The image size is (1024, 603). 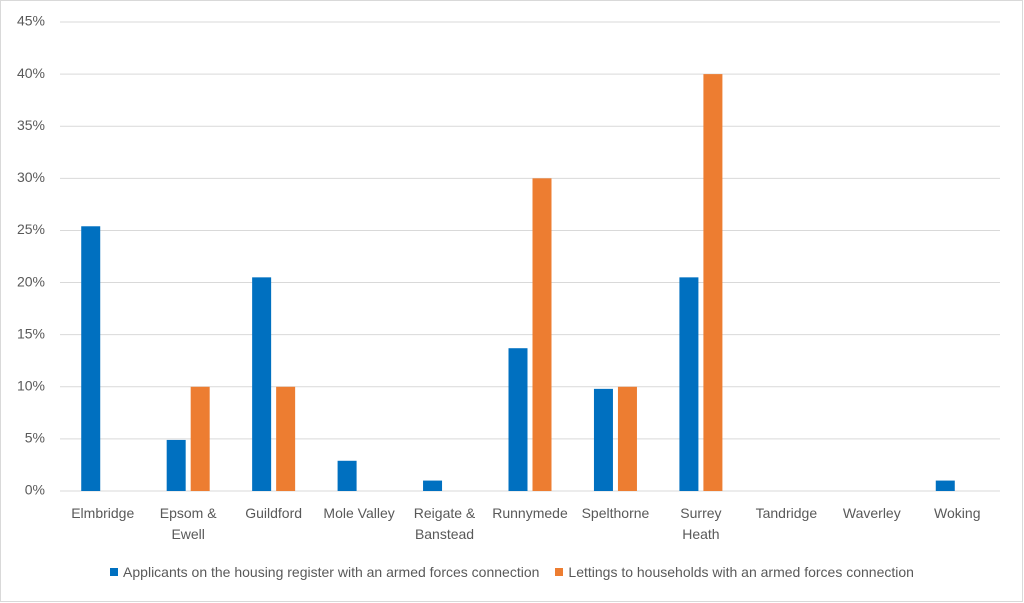 What do you see at coordinates (701, 523) in the screenshot?
I see `x-tick-label: Surrey Heath` at bounding box center [701, 523].